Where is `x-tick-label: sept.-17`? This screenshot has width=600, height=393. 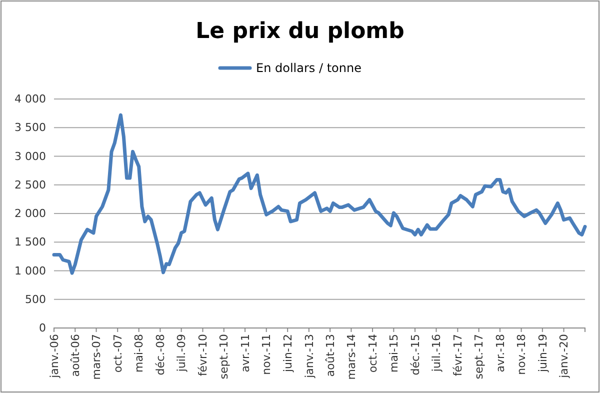 x-tick-label: sept.-17 is located at coordinates (479, 357).